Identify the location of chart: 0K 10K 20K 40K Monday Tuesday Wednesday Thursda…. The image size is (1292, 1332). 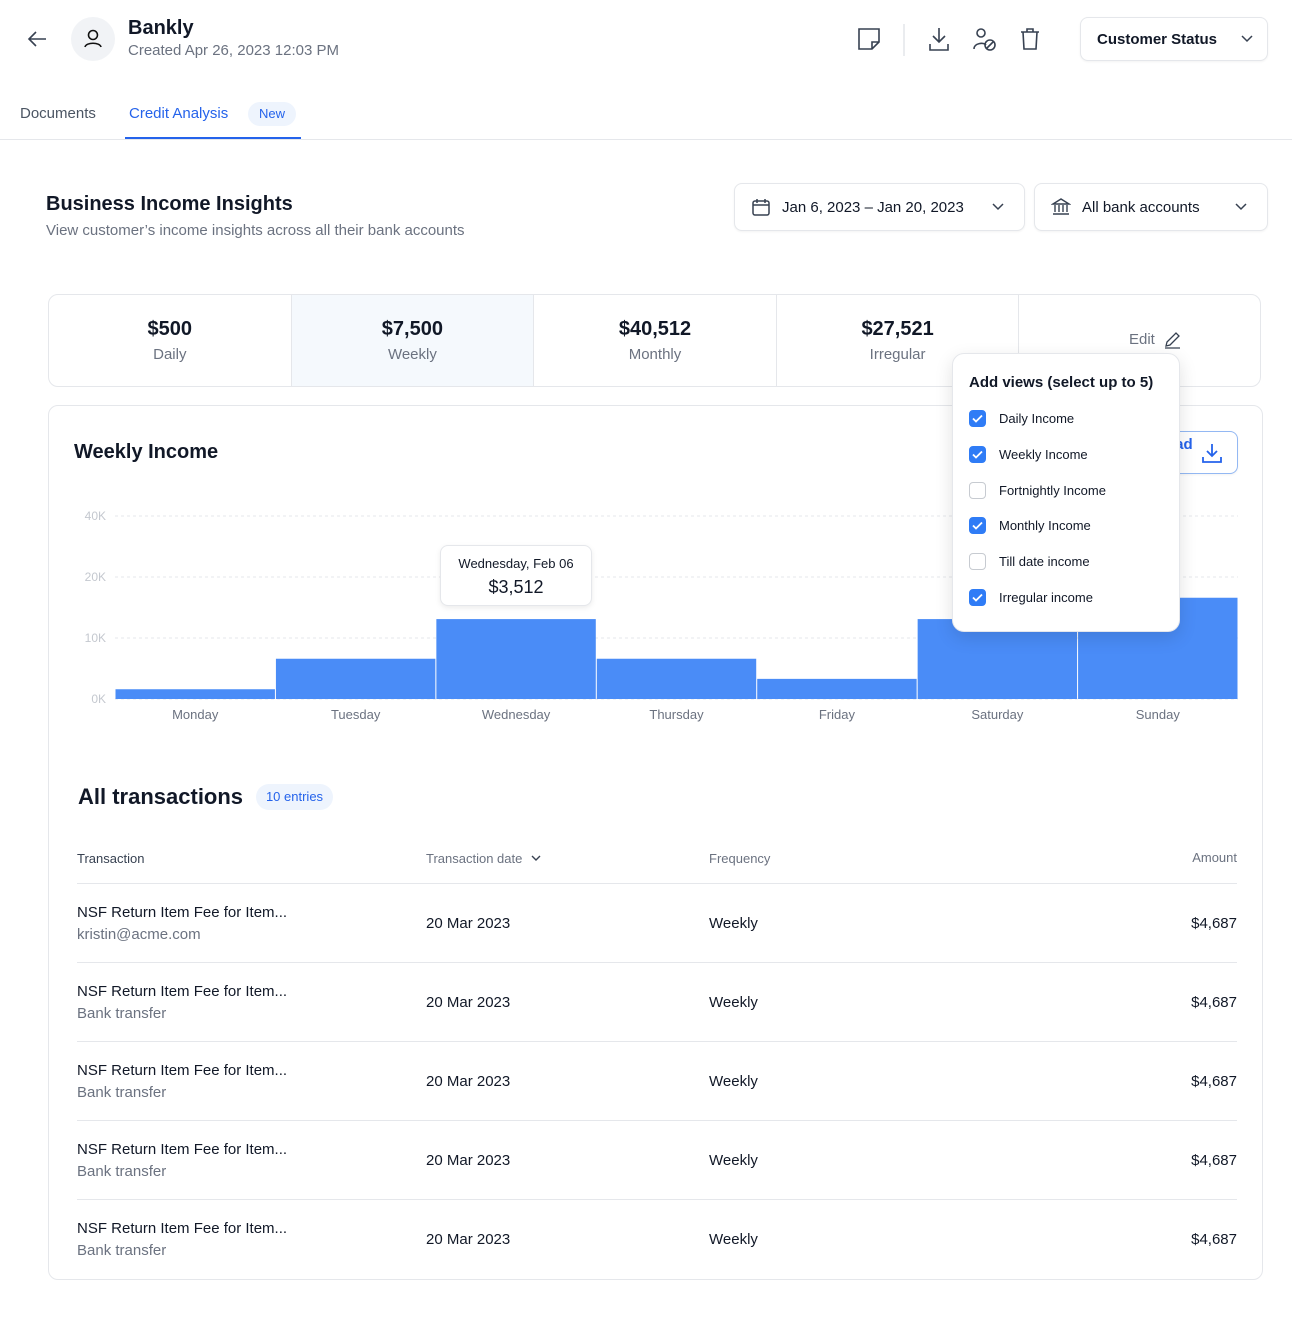
(661, 615).